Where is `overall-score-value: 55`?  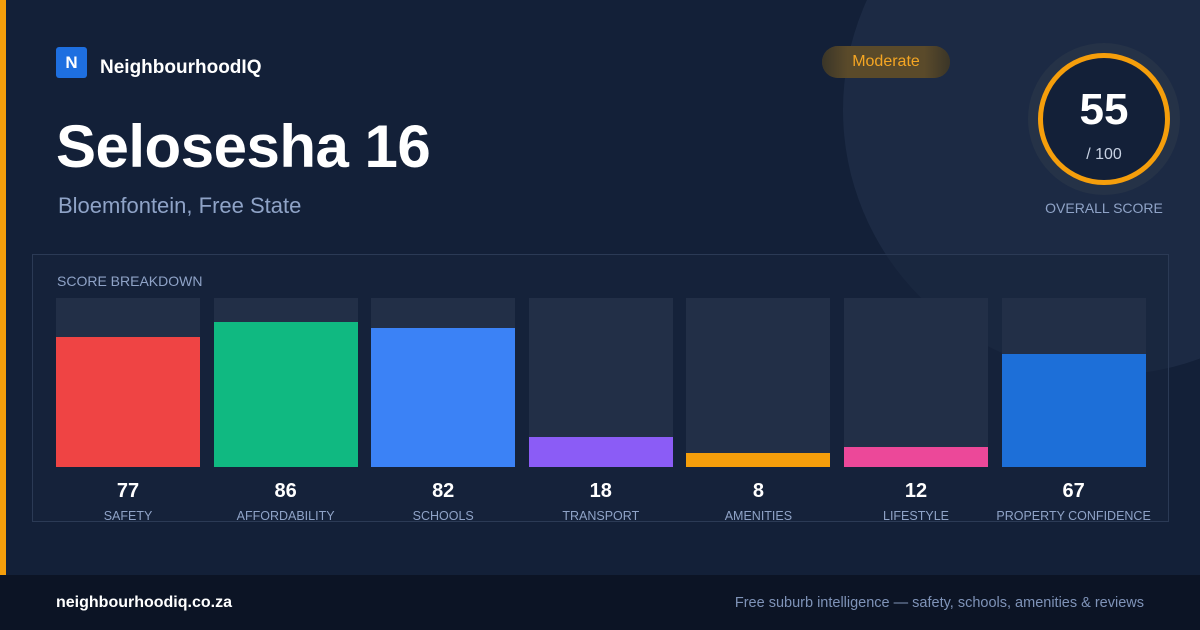
overall-score-value: 55 is located at coordinates (1104, 110).